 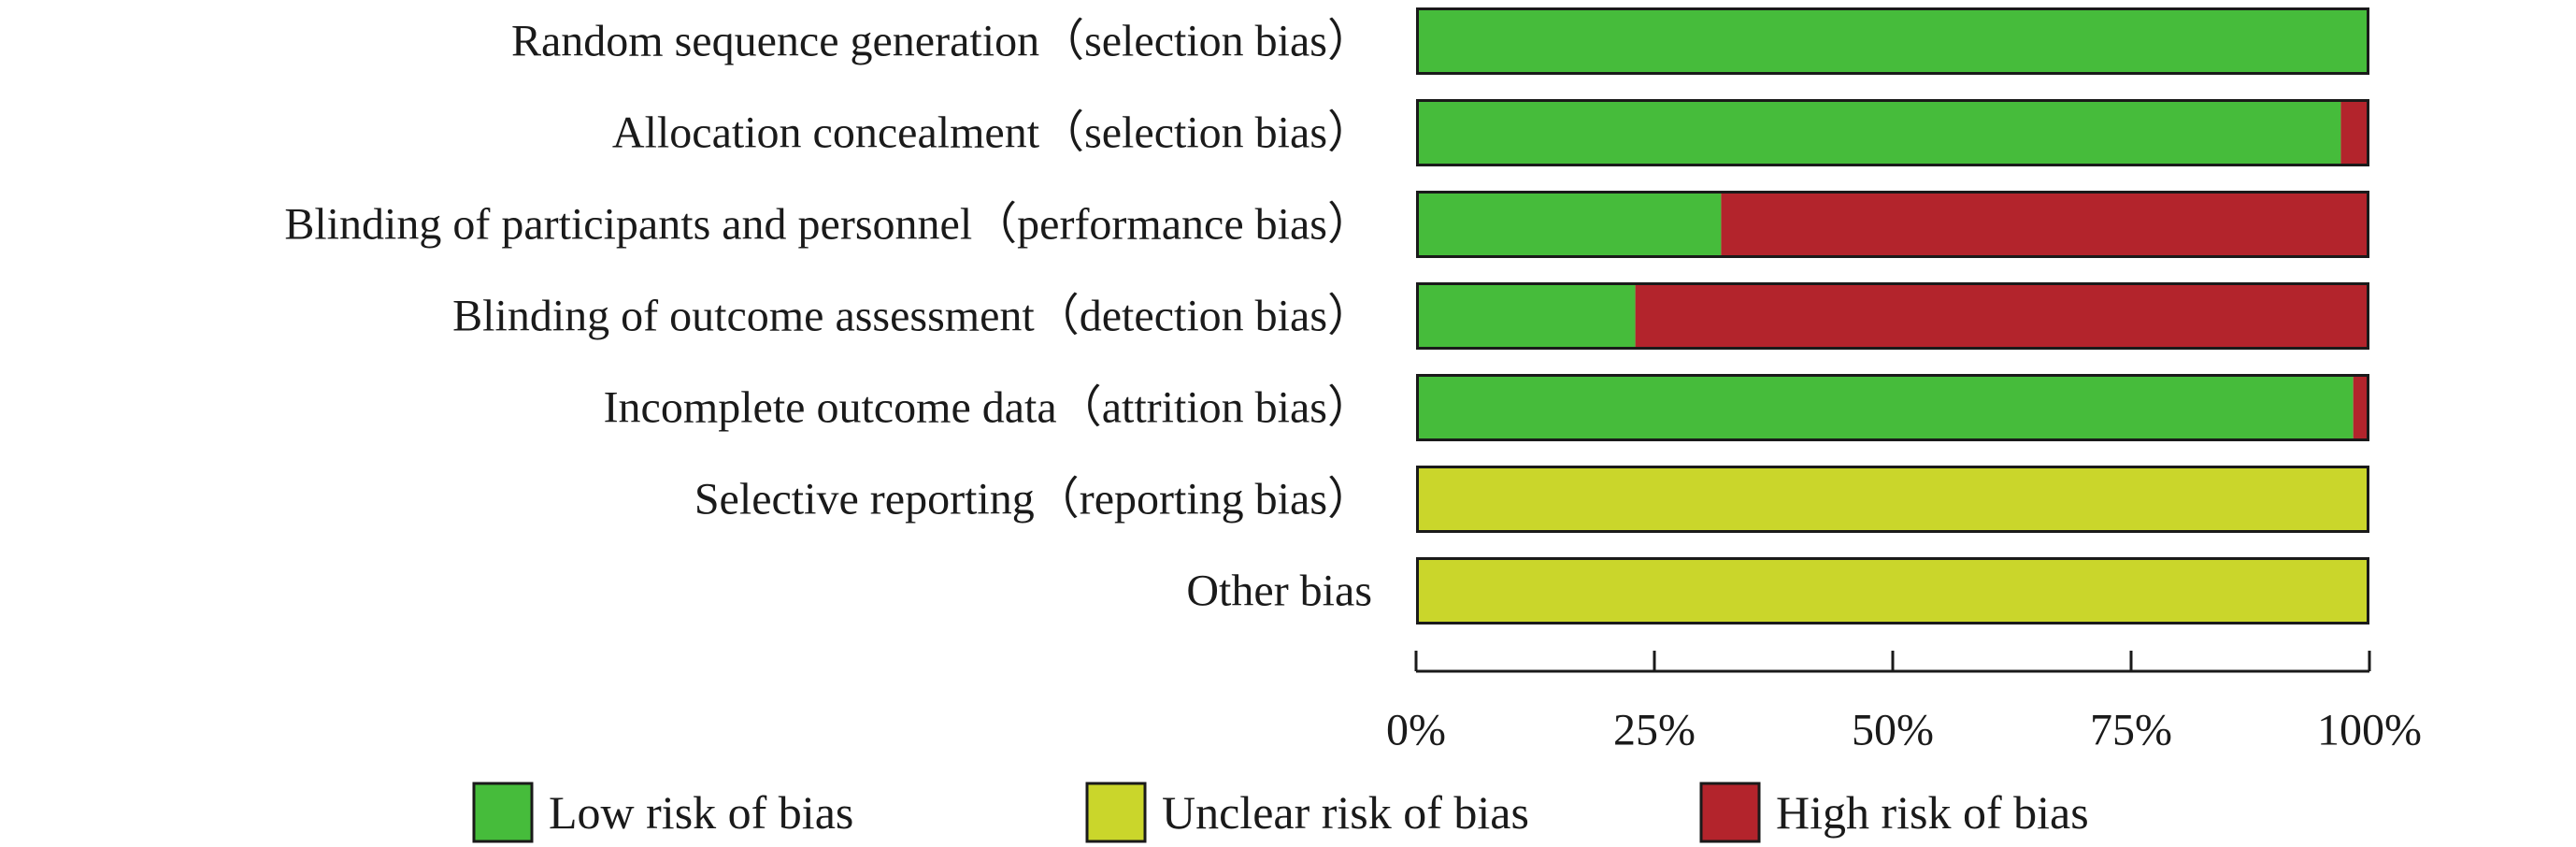 I want to click on x-tick-label: 0%, so click(x=1416, y=730).